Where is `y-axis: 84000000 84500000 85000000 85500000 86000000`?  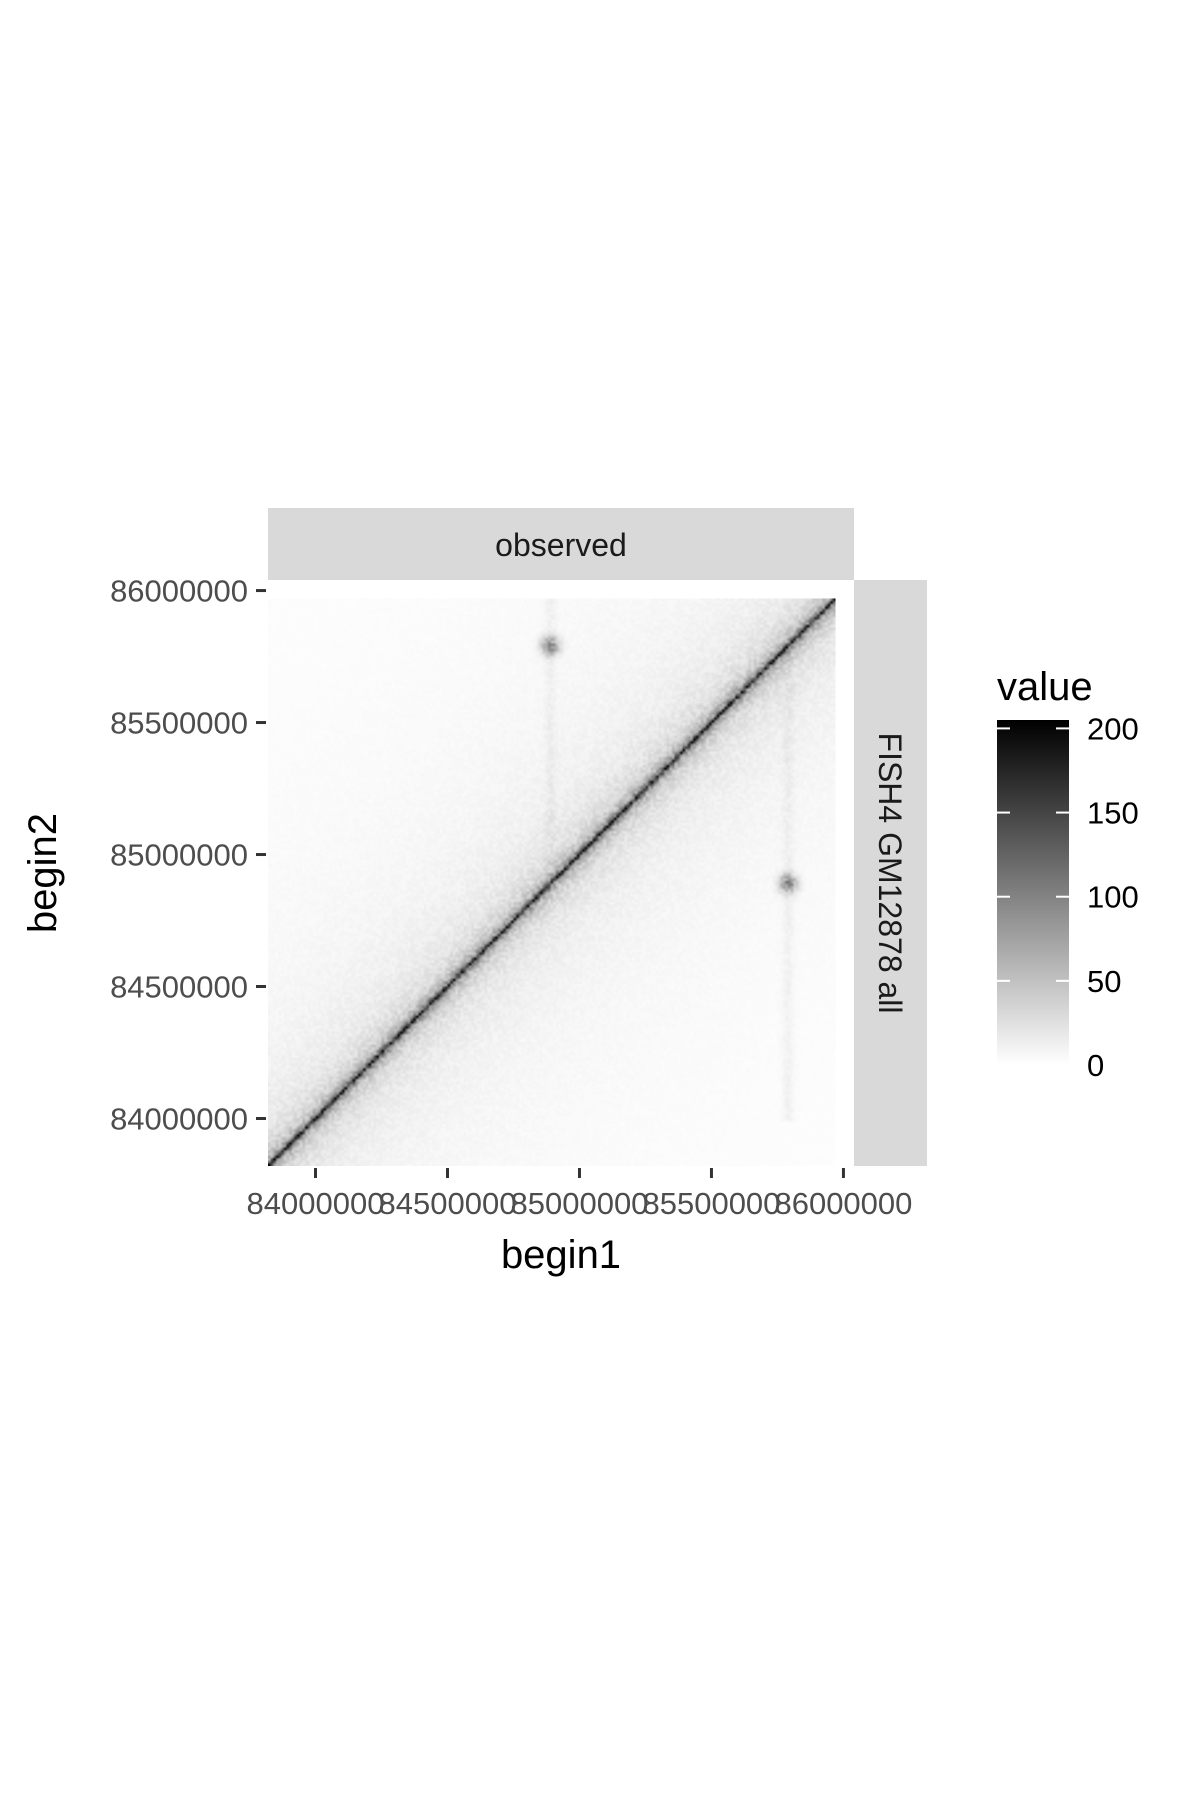 y-axis: 84000000 84500000 85000000 85500000 86000000 is located at coordinates (188, 855).